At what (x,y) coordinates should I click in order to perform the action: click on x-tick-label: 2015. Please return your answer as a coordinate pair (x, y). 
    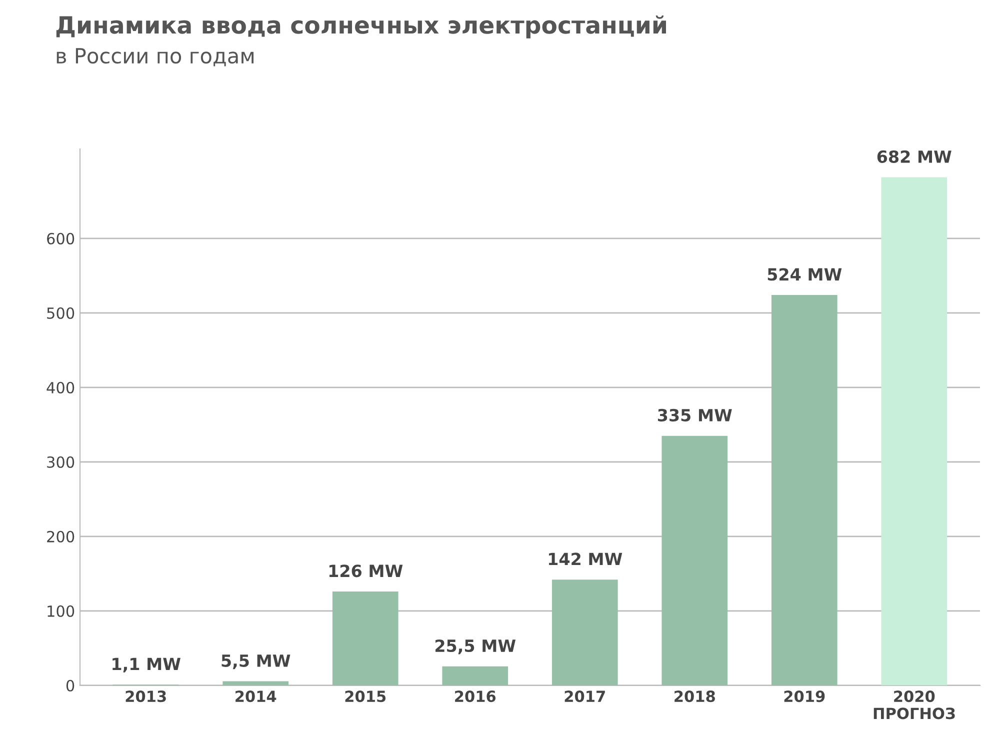
    Looking at the image, I should click on (365, 696).